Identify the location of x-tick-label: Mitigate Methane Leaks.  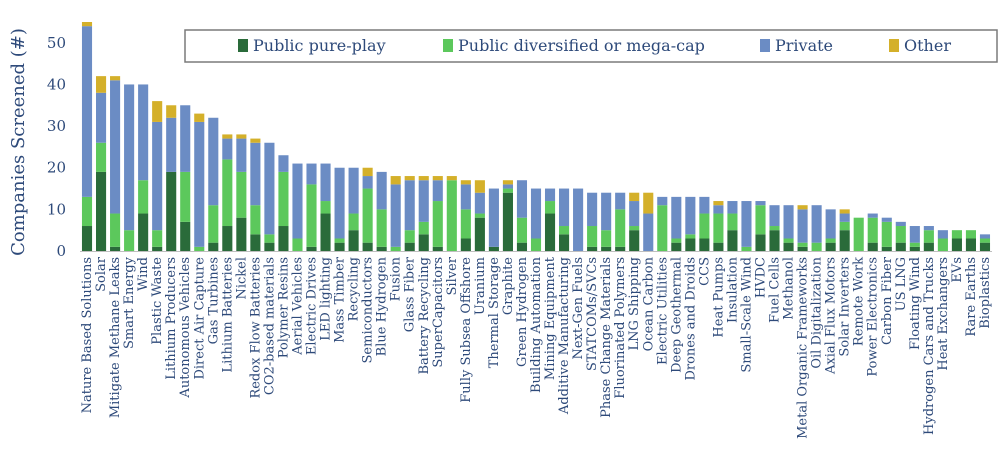
(115, 337).